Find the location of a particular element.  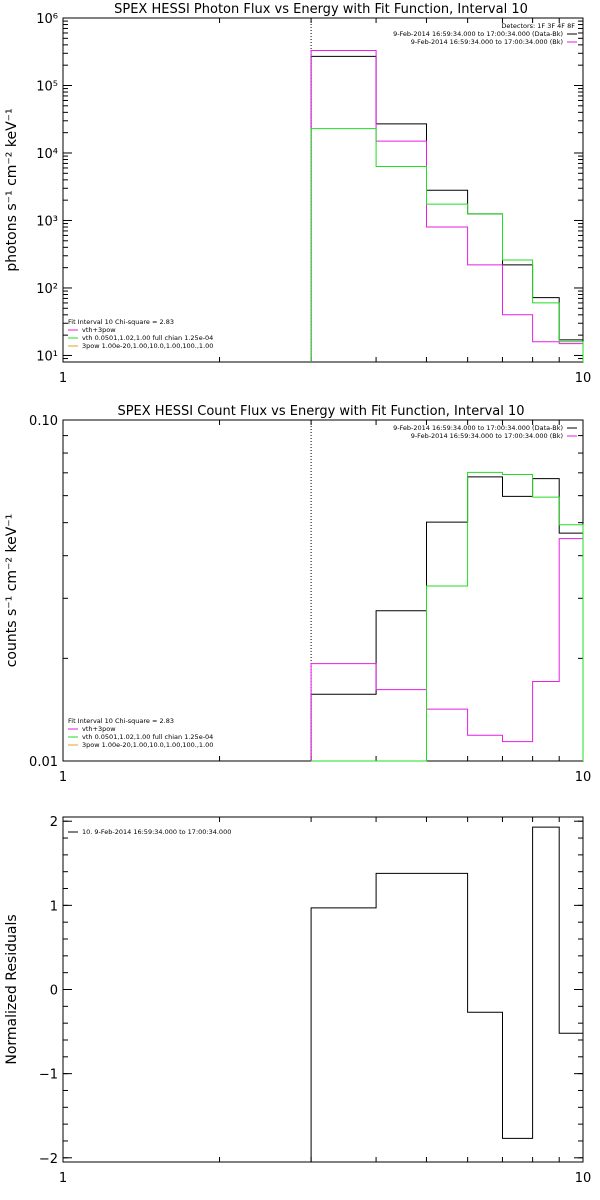

y-tick-label: −1 is located at coordinates (48, 1075).